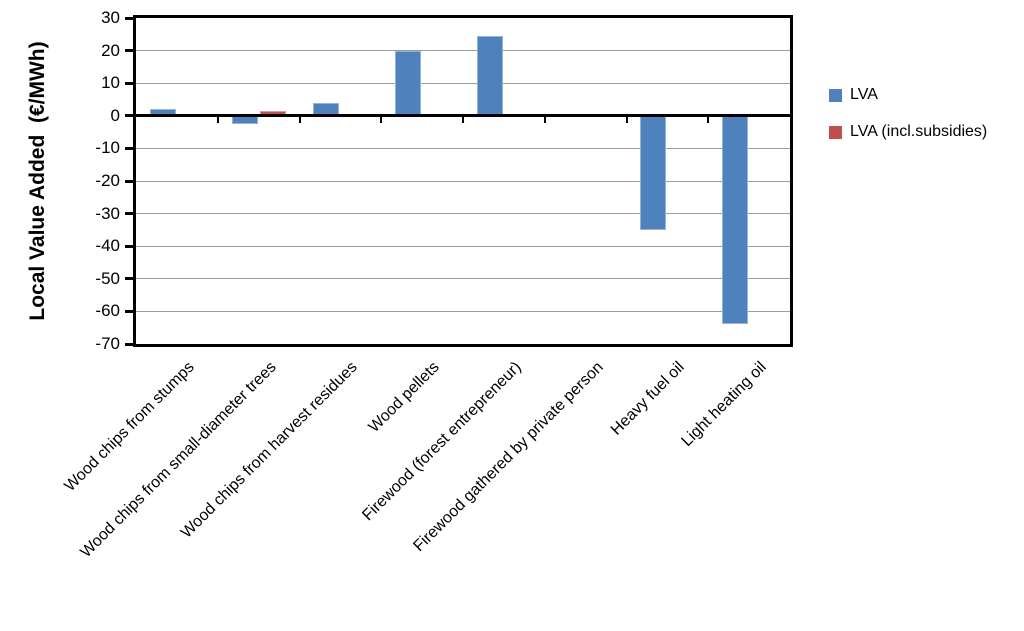 This screenshot has height=631, width=1024. What do you see at coordinates (107, 148) in the screenshot?
I see `y-tick-label: -10` at bounding box center [107, 148].